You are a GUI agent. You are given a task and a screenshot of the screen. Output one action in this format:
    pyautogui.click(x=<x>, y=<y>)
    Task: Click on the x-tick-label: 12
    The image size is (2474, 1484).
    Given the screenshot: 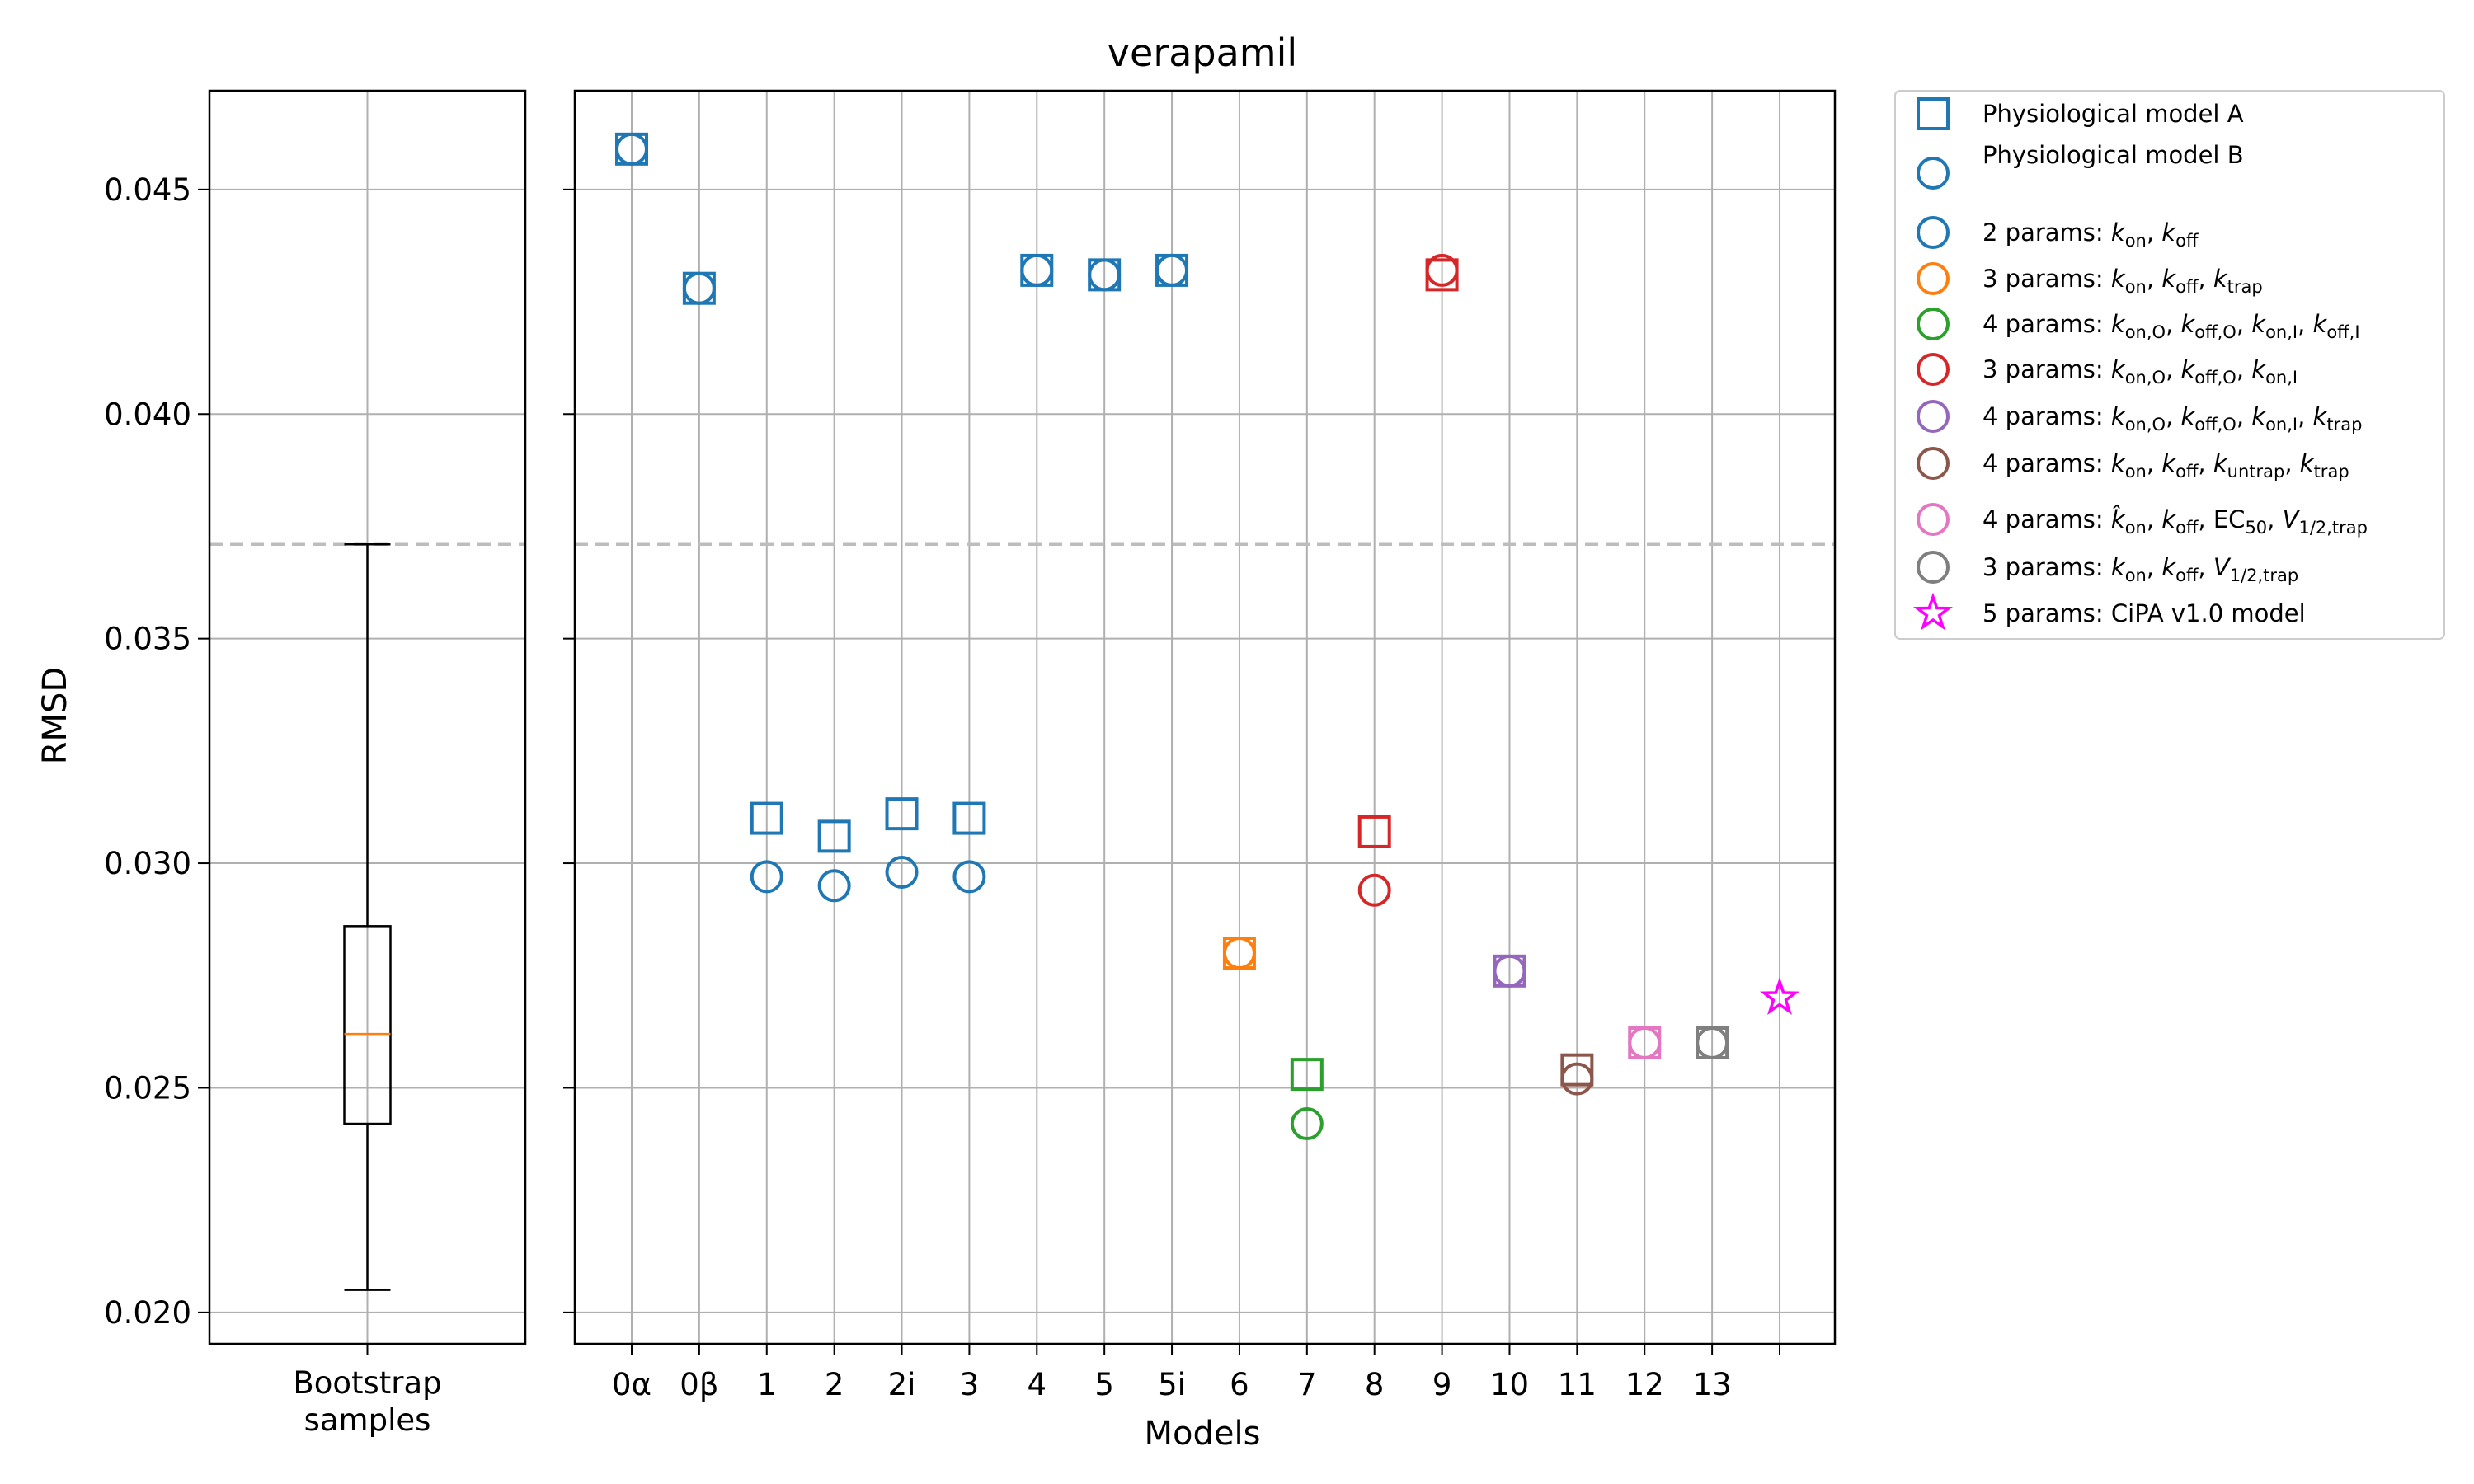 What is the action you would take?
    pyautogui.click(x=1644, y=1384)
    